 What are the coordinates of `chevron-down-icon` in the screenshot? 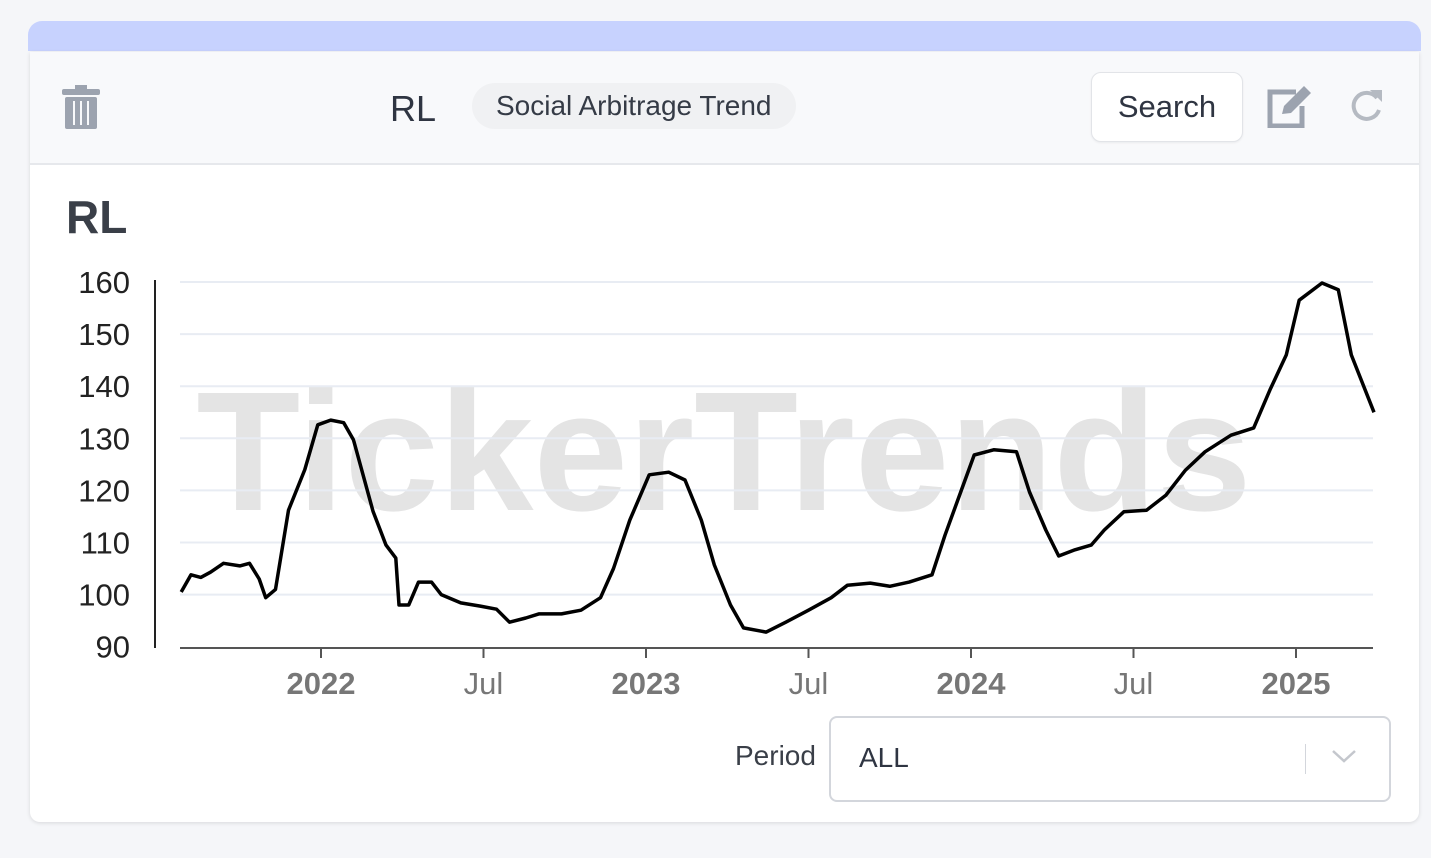 It's located at (1344, 758).